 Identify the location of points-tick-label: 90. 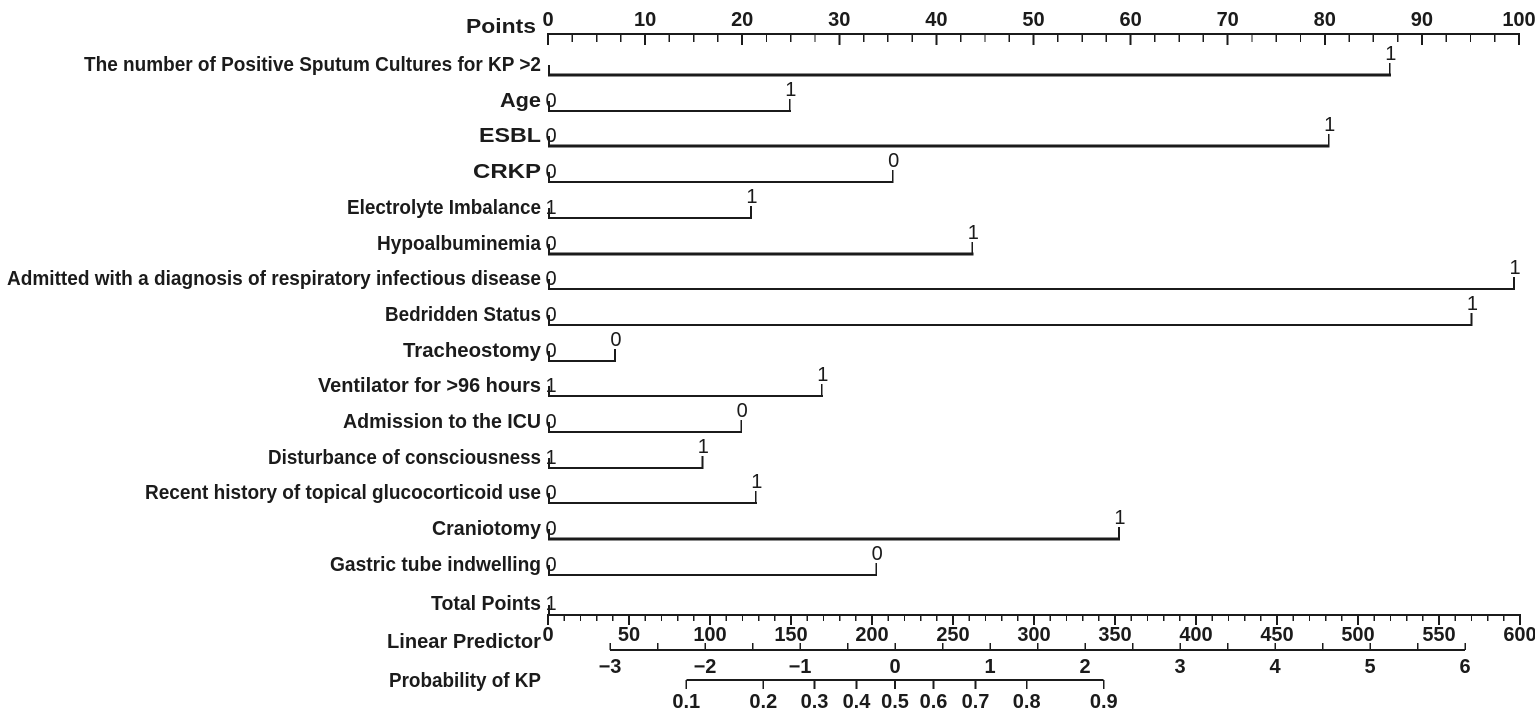
(1422, 20).